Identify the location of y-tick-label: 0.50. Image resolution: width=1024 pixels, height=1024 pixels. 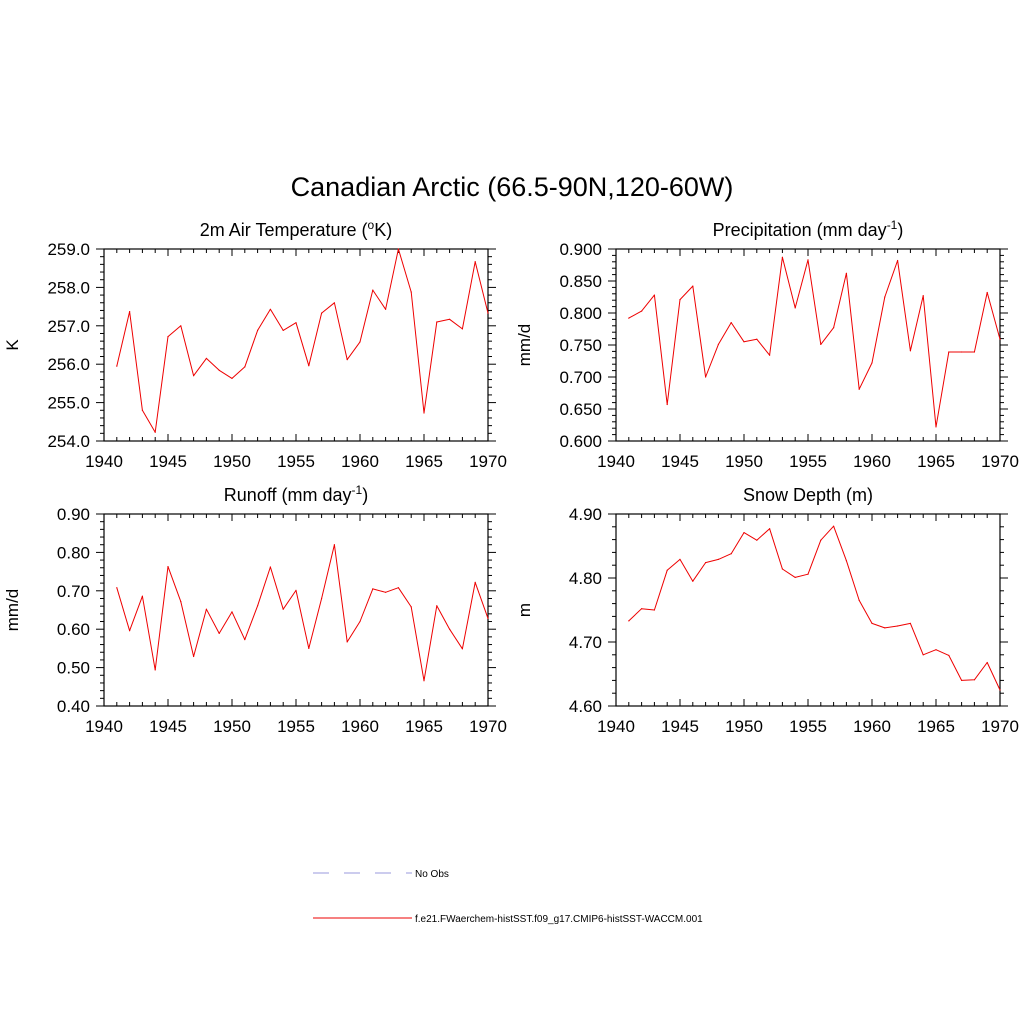
(73, 668).